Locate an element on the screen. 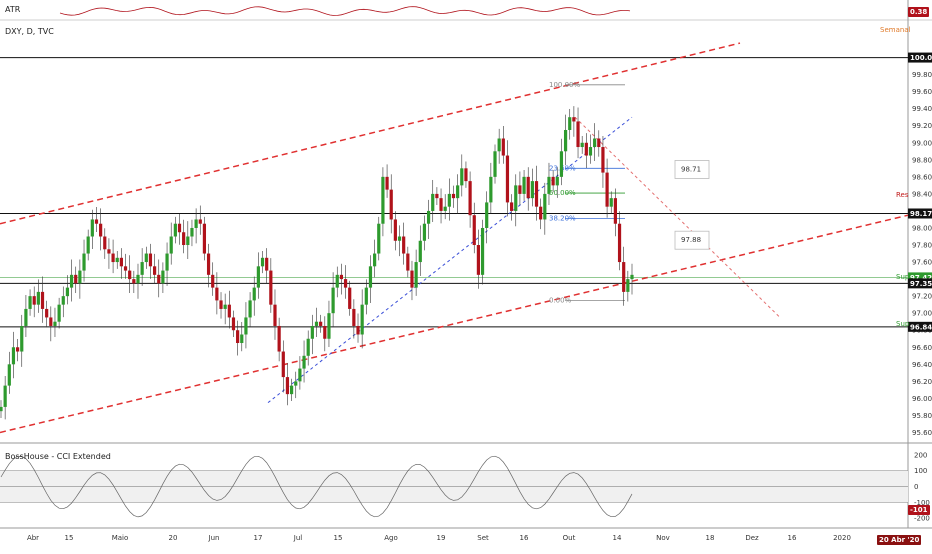 This screenshot has width=932, height=554. resistance-label: Res is located at coordinates (902, 195).